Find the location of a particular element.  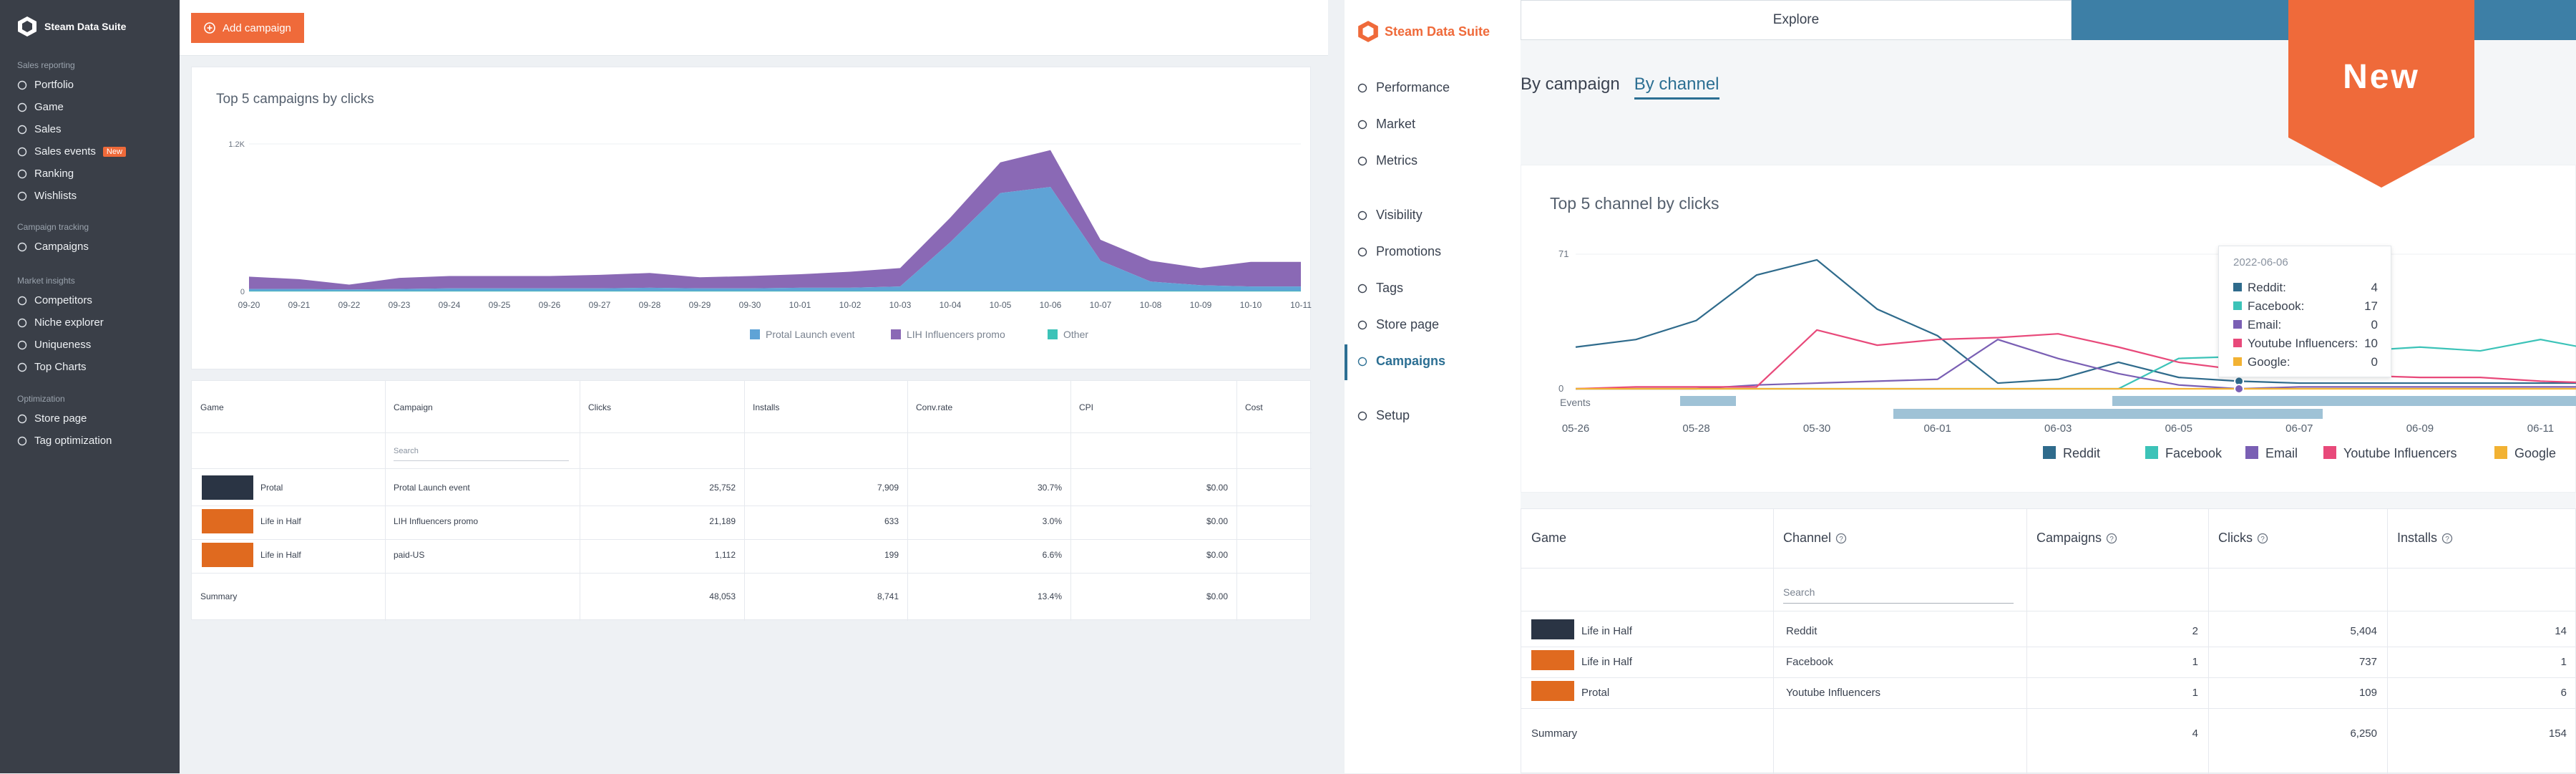

summary-cpi: $0.00 is located at coordinates (1217, 596).